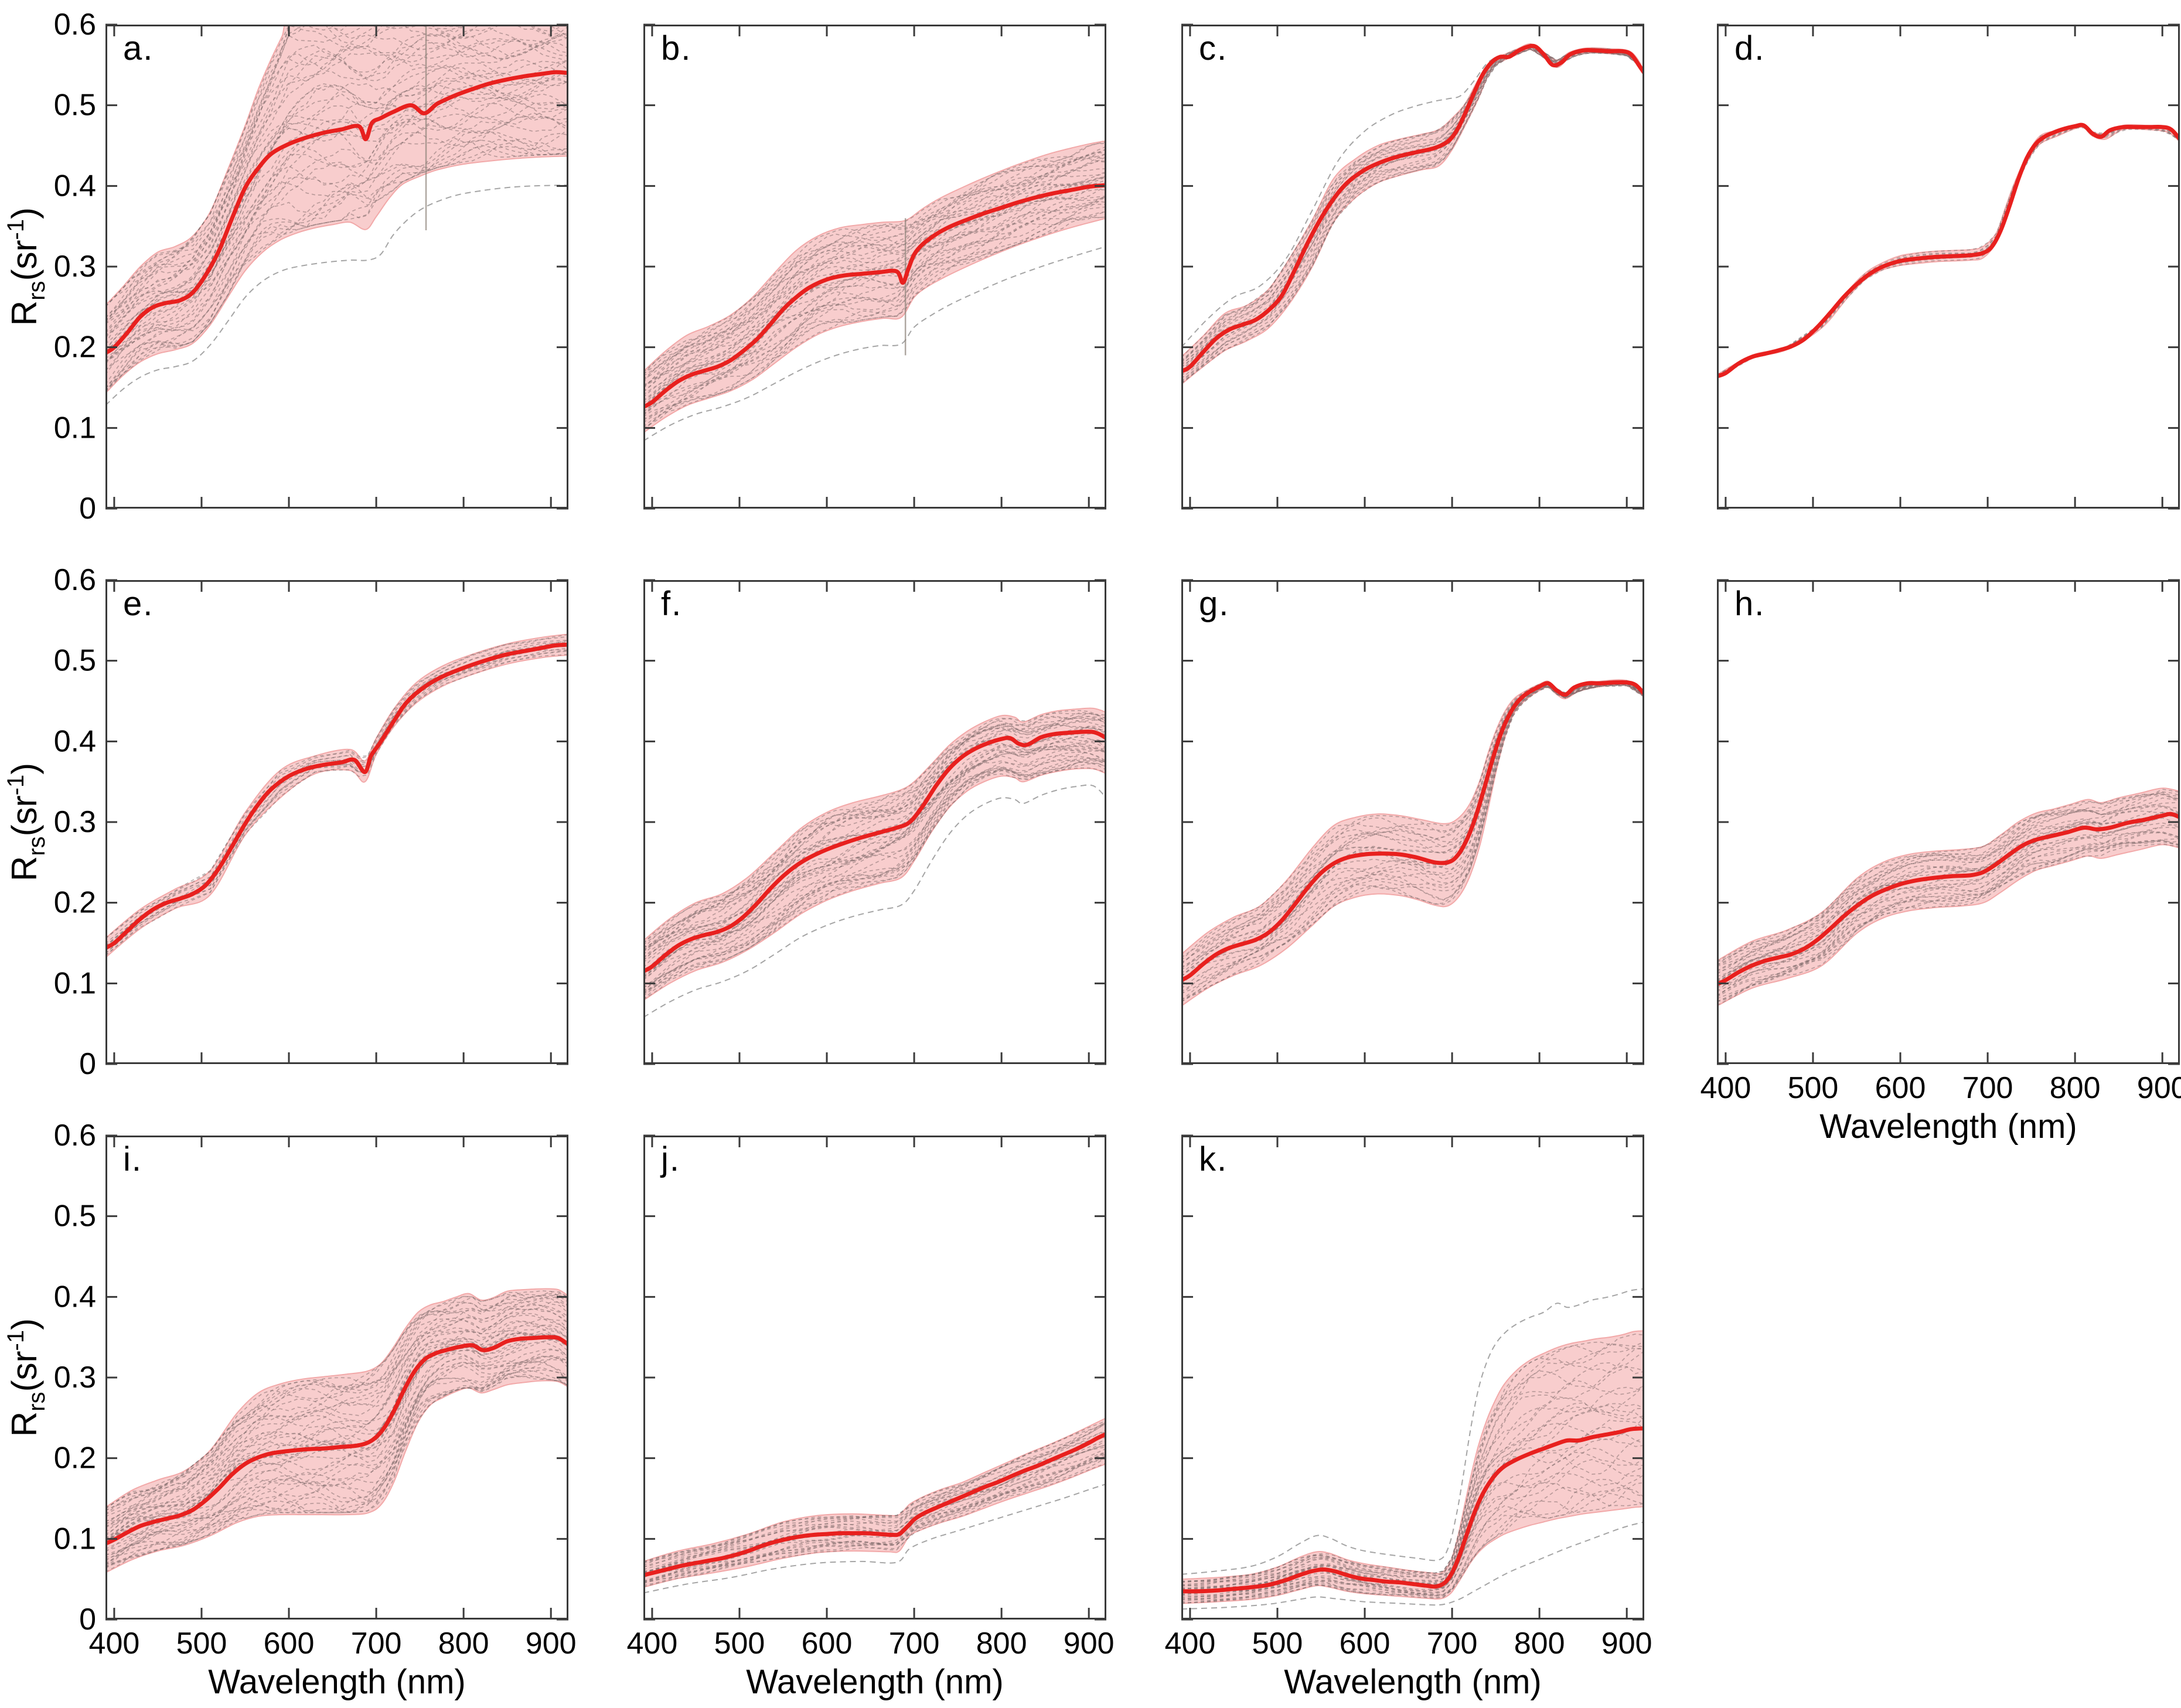  What do you see at coordinates (75, 1539) in the screenshot?
I see `y-tick-label: 0.1` at bounding box center [75, 1539].